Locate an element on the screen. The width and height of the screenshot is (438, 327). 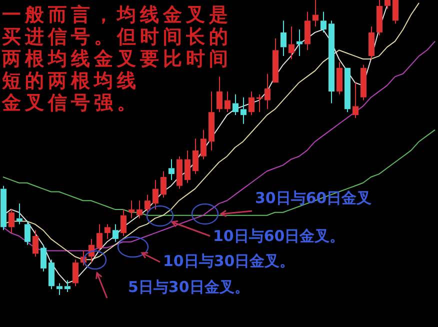
annotation: 10日与60日金叉。 is located at coordinates (279, 236).